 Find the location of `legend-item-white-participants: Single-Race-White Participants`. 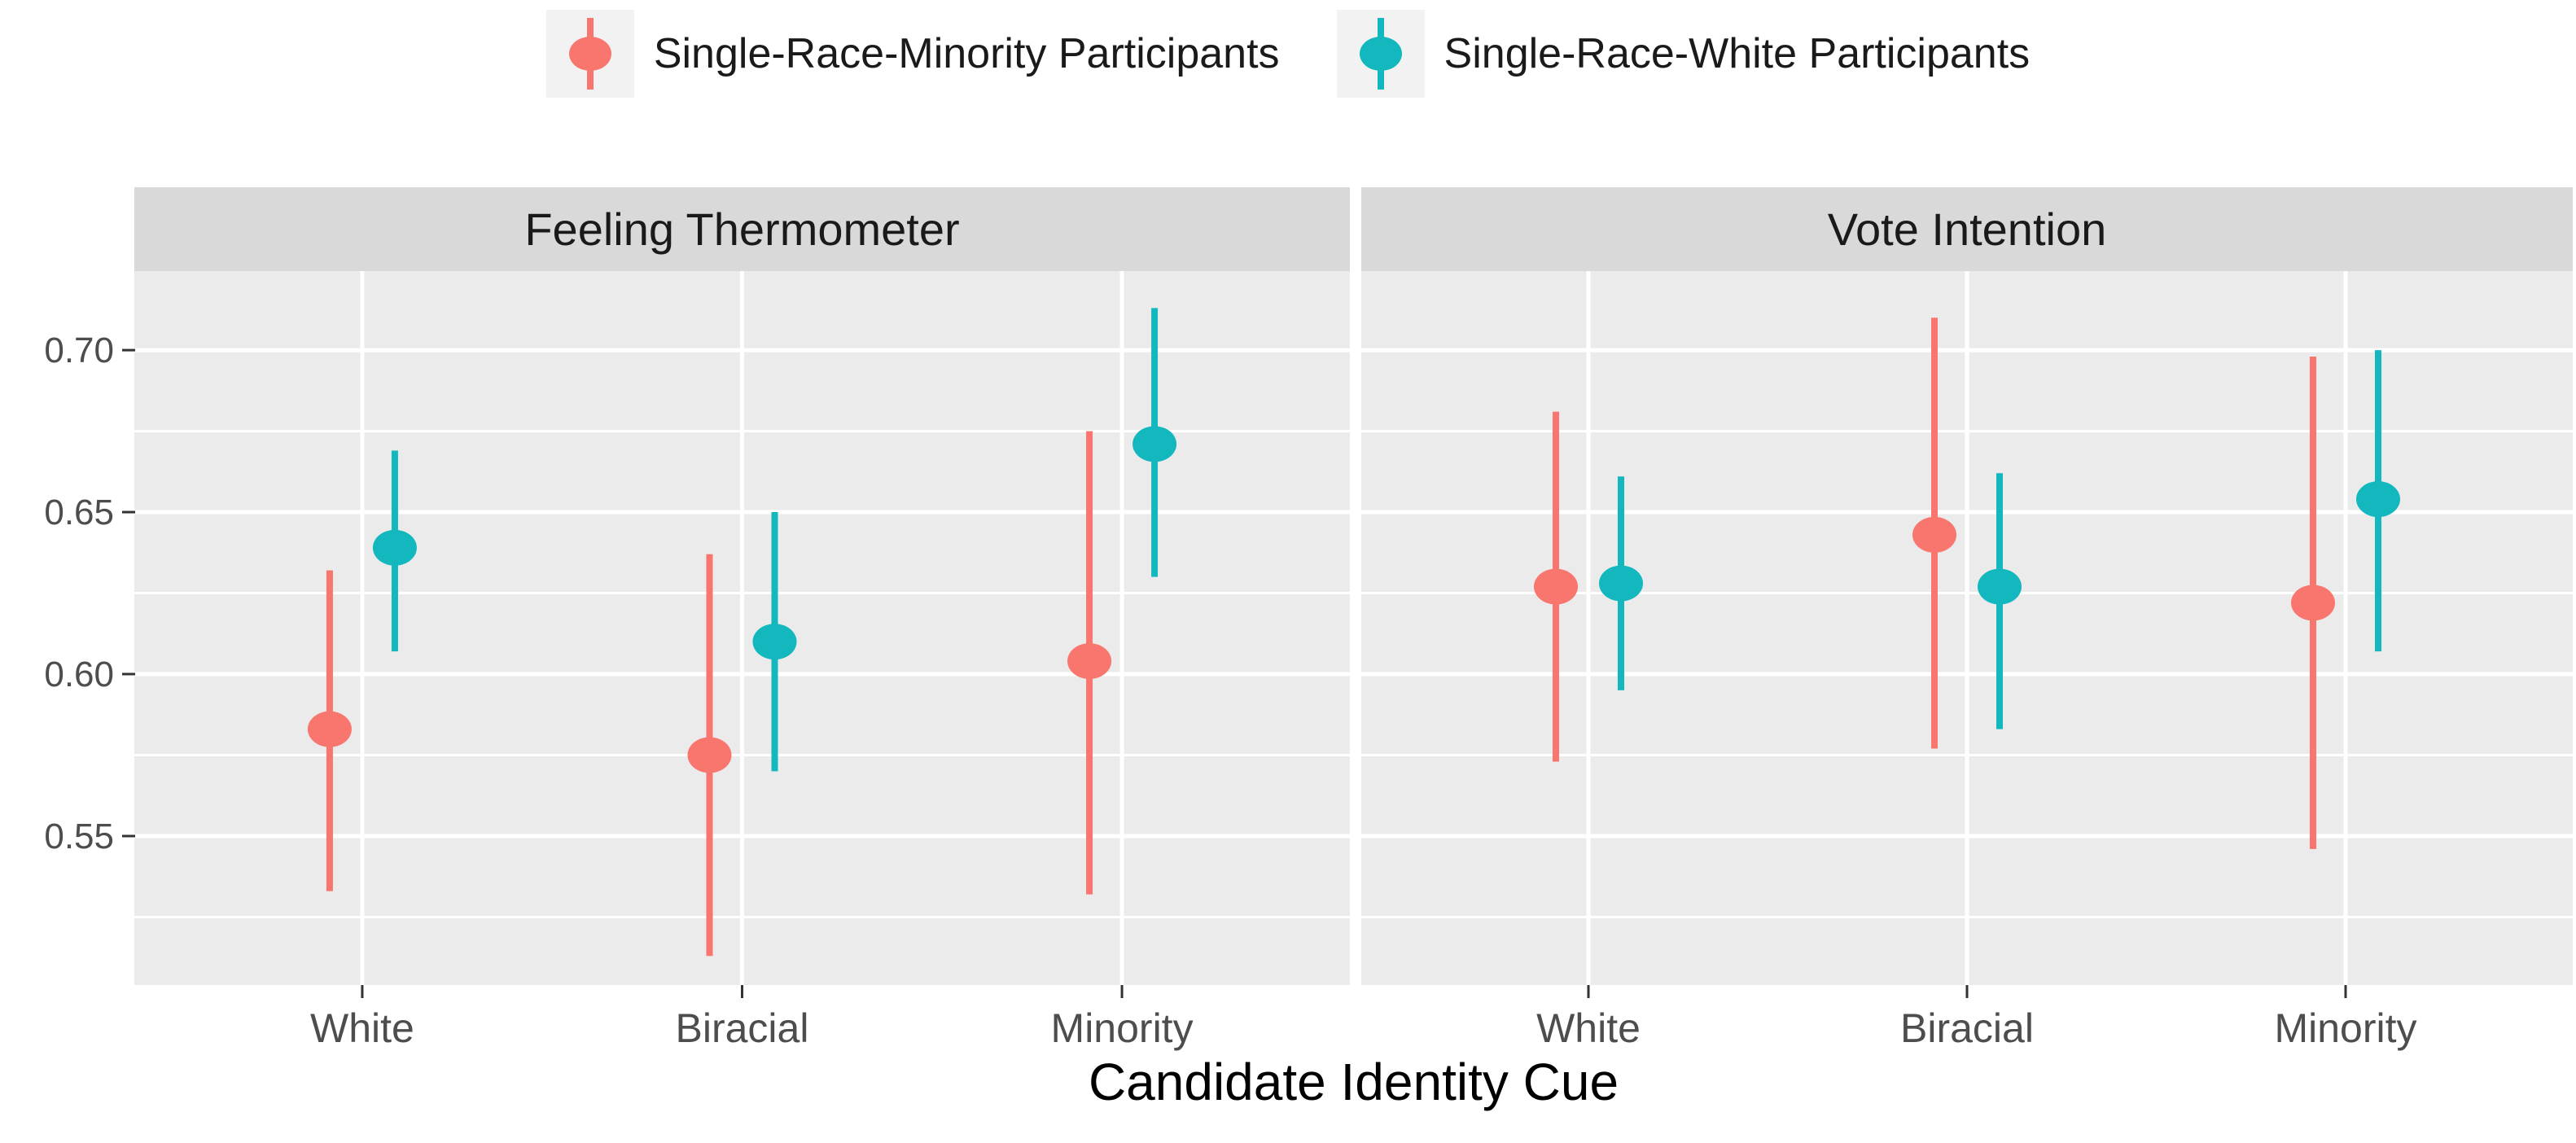

legend-item-white-participants: Single-Race-White Participants is located at coordinates (1683, 54).